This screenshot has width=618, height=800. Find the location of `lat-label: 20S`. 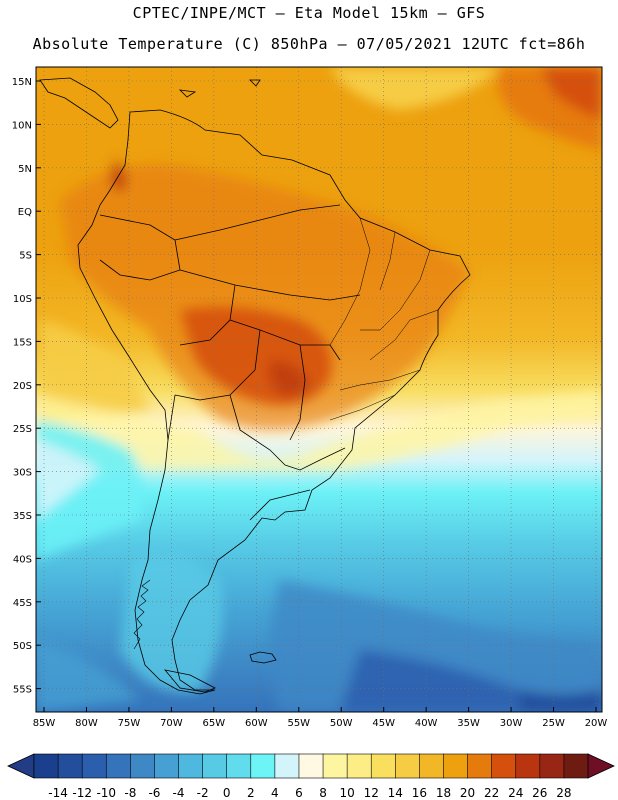

lat-label: 20S is located at coordinates (22, 386).